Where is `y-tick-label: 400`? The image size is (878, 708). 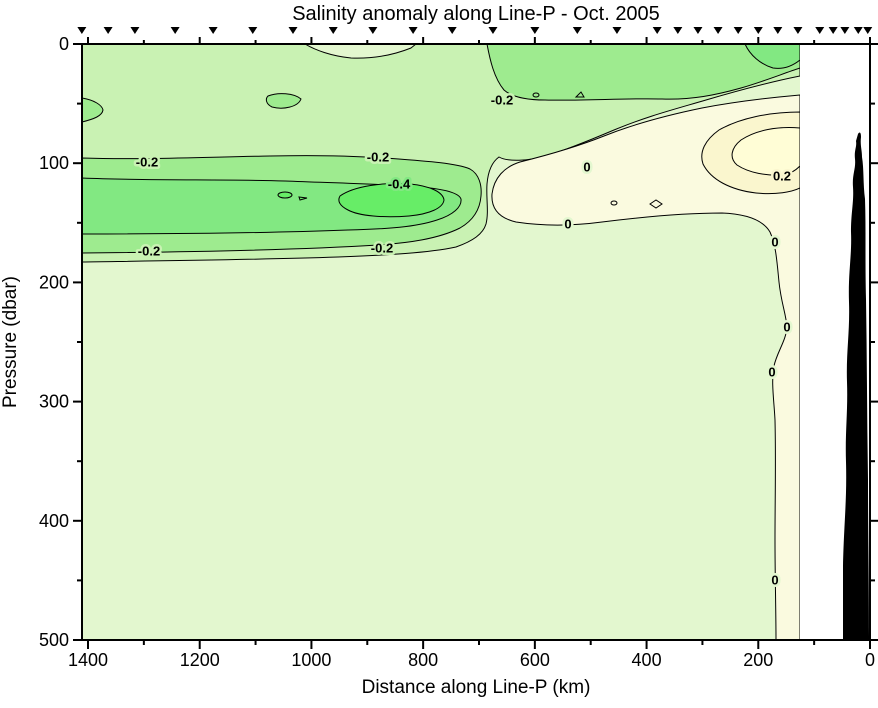 y-tick-label: 400 is located at coordinates (54, 521).